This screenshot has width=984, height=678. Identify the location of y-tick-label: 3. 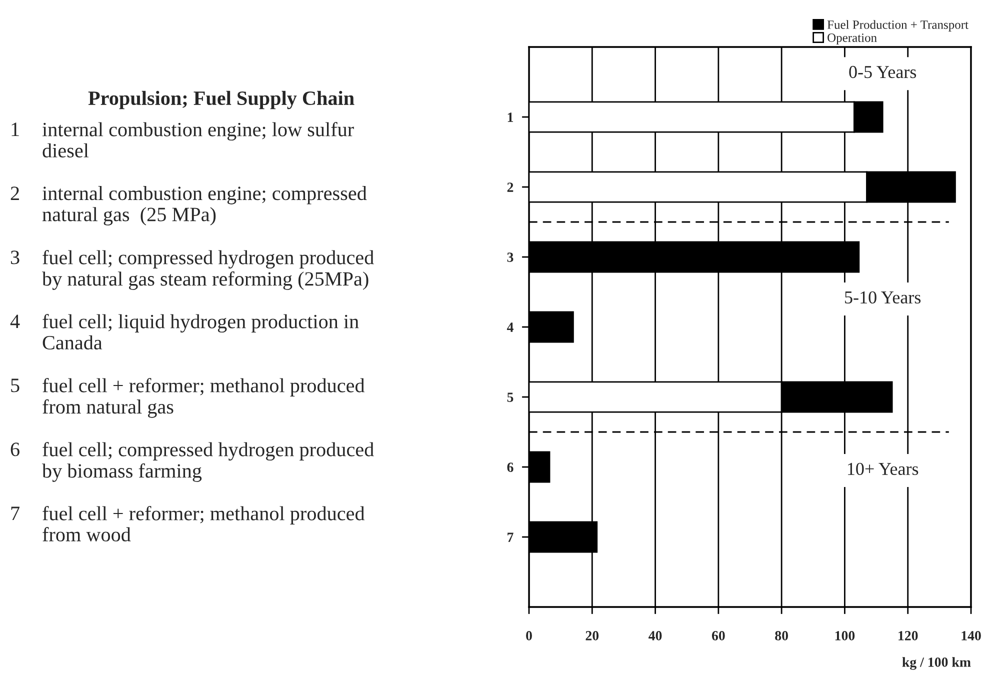
(510, 257).